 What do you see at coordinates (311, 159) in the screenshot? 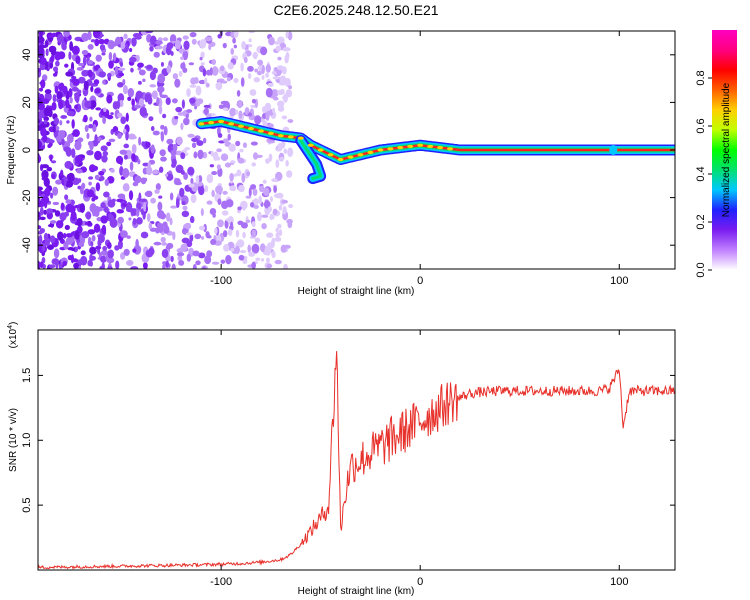
I see `spectrogram-branch-band` at bounding box center [311, 159].